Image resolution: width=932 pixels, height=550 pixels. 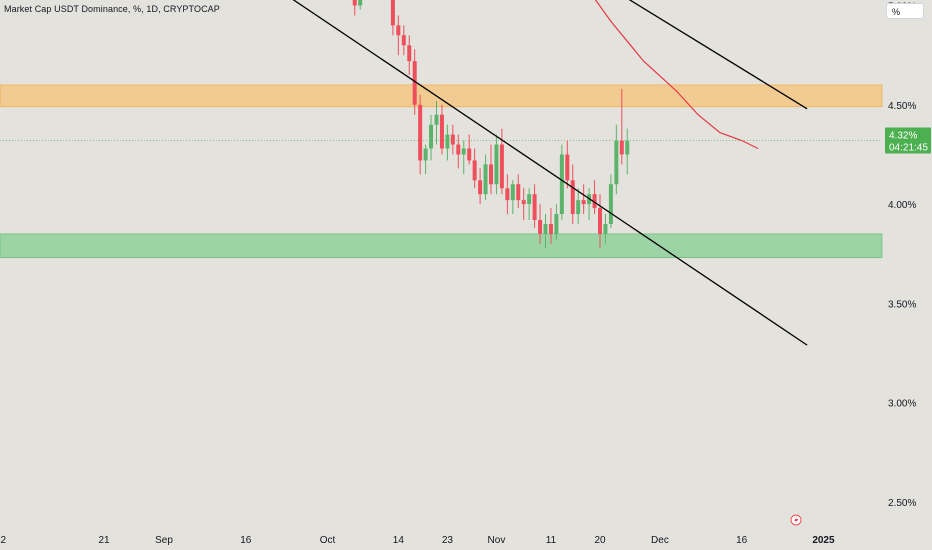 I want to click on unit-dropdown-button: %, so click(x=905, y=11).